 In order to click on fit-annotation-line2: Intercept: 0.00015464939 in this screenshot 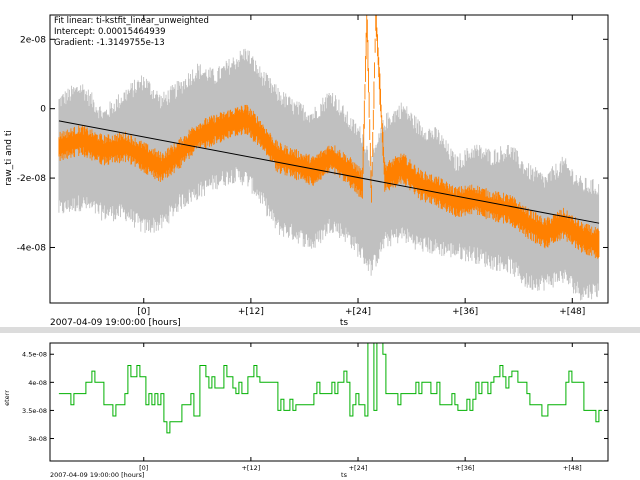, I will do `click(110, 32)`.